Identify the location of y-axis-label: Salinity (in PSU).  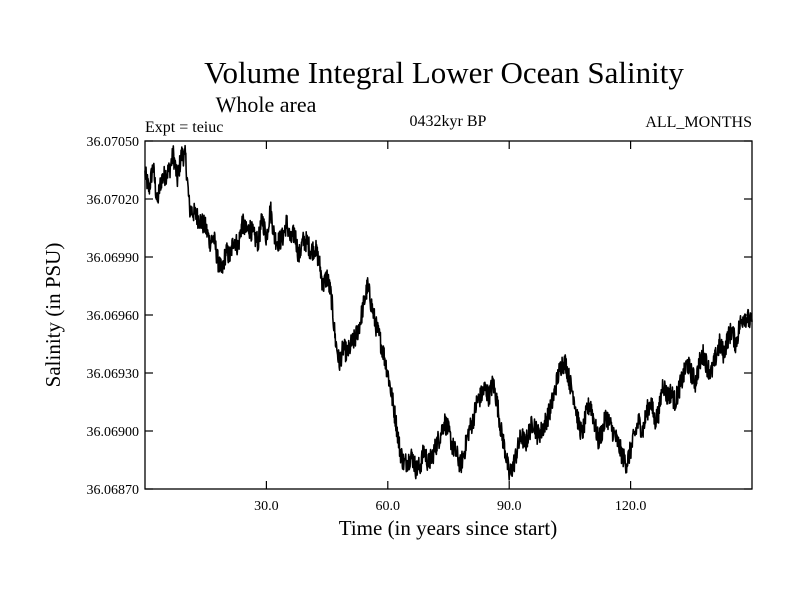
(53, 315).